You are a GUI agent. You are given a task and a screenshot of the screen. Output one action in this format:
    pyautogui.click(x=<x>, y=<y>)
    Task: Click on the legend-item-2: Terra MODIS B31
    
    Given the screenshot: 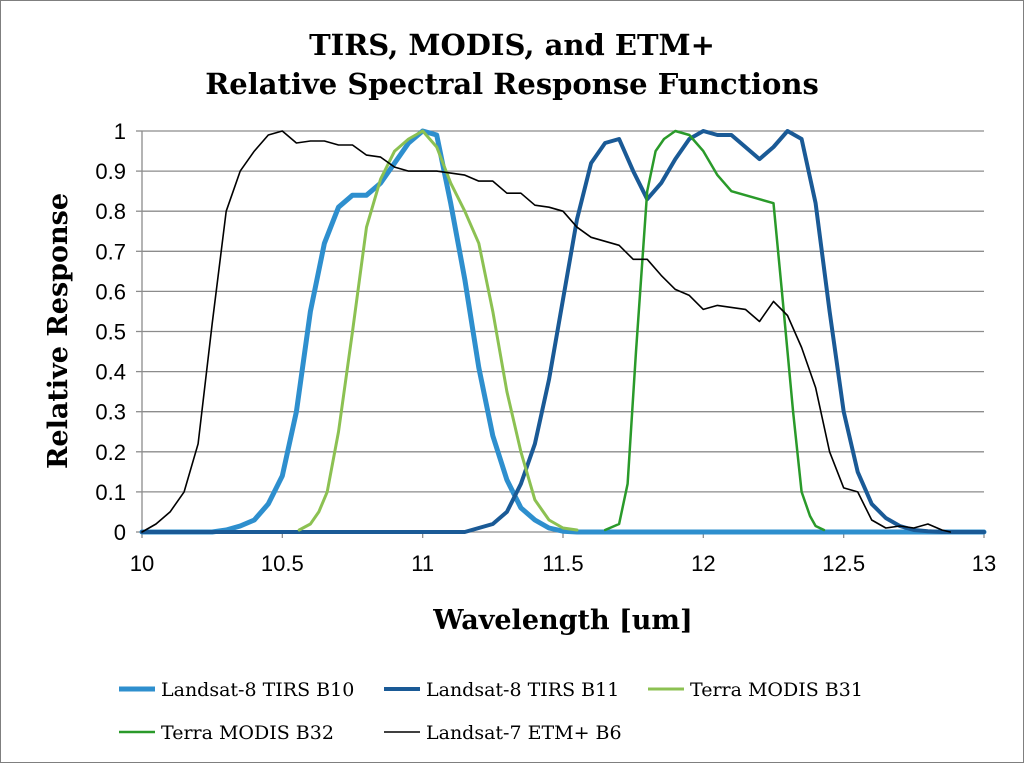 What is the action you would take?
    pyautogui.click(x=755, y=690)
    